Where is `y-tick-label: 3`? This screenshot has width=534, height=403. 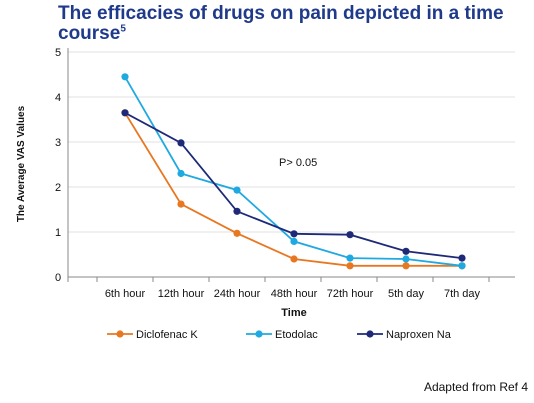
y-tick-label: 3 is located at coordinates (58, 143).